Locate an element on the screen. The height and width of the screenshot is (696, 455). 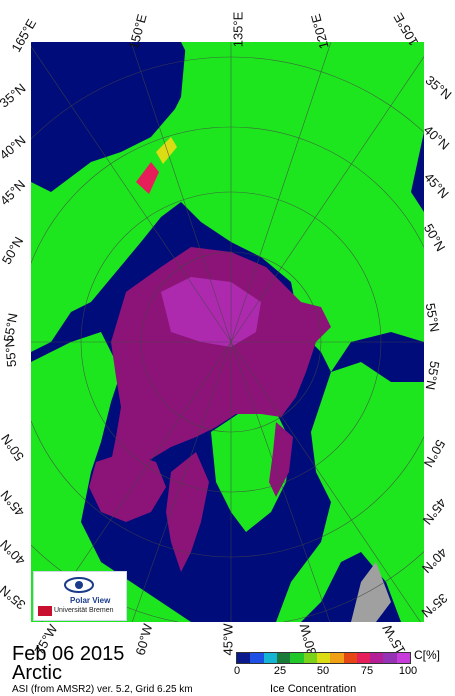
eye-icon is located at coordinates (79, 585).